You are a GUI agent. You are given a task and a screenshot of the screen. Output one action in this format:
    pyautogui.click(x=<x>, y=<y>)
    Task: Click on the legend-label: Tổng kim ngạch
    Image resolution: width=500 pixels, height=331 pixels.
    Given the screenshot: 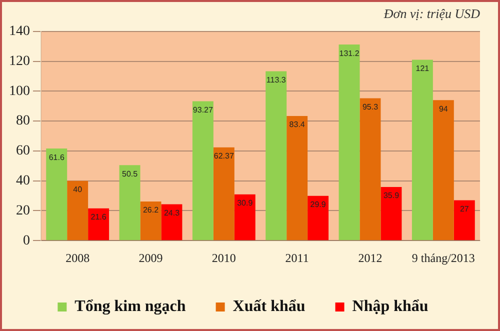 What is the action you would take?
    pyautogui.click(x=130, y=307)
    